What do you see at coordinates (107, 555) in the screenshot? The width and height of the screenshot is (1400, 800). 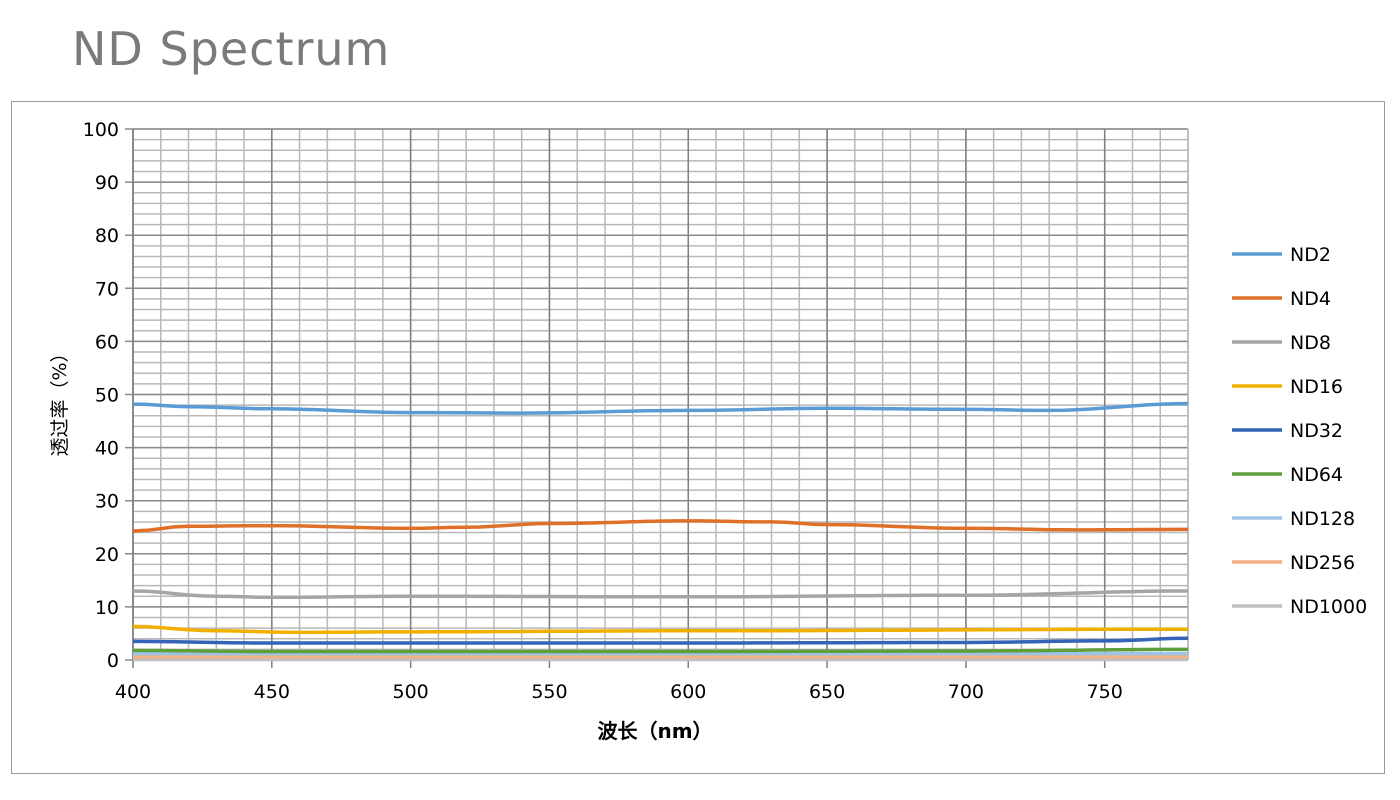 I see `y-tick-label: 20` at bounding box center [107, 555].